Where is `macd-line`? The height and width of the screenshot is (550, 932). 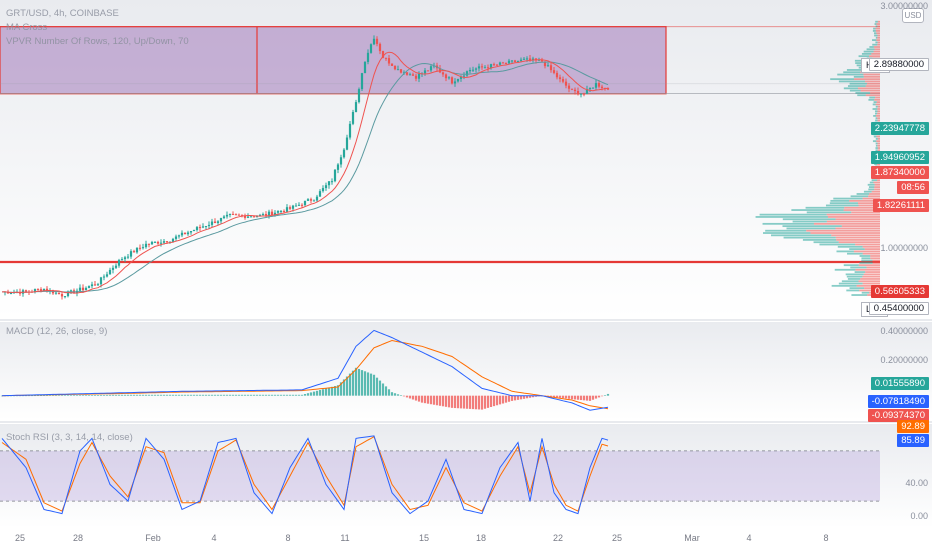 macd-line is located at coordinates (305, 370).